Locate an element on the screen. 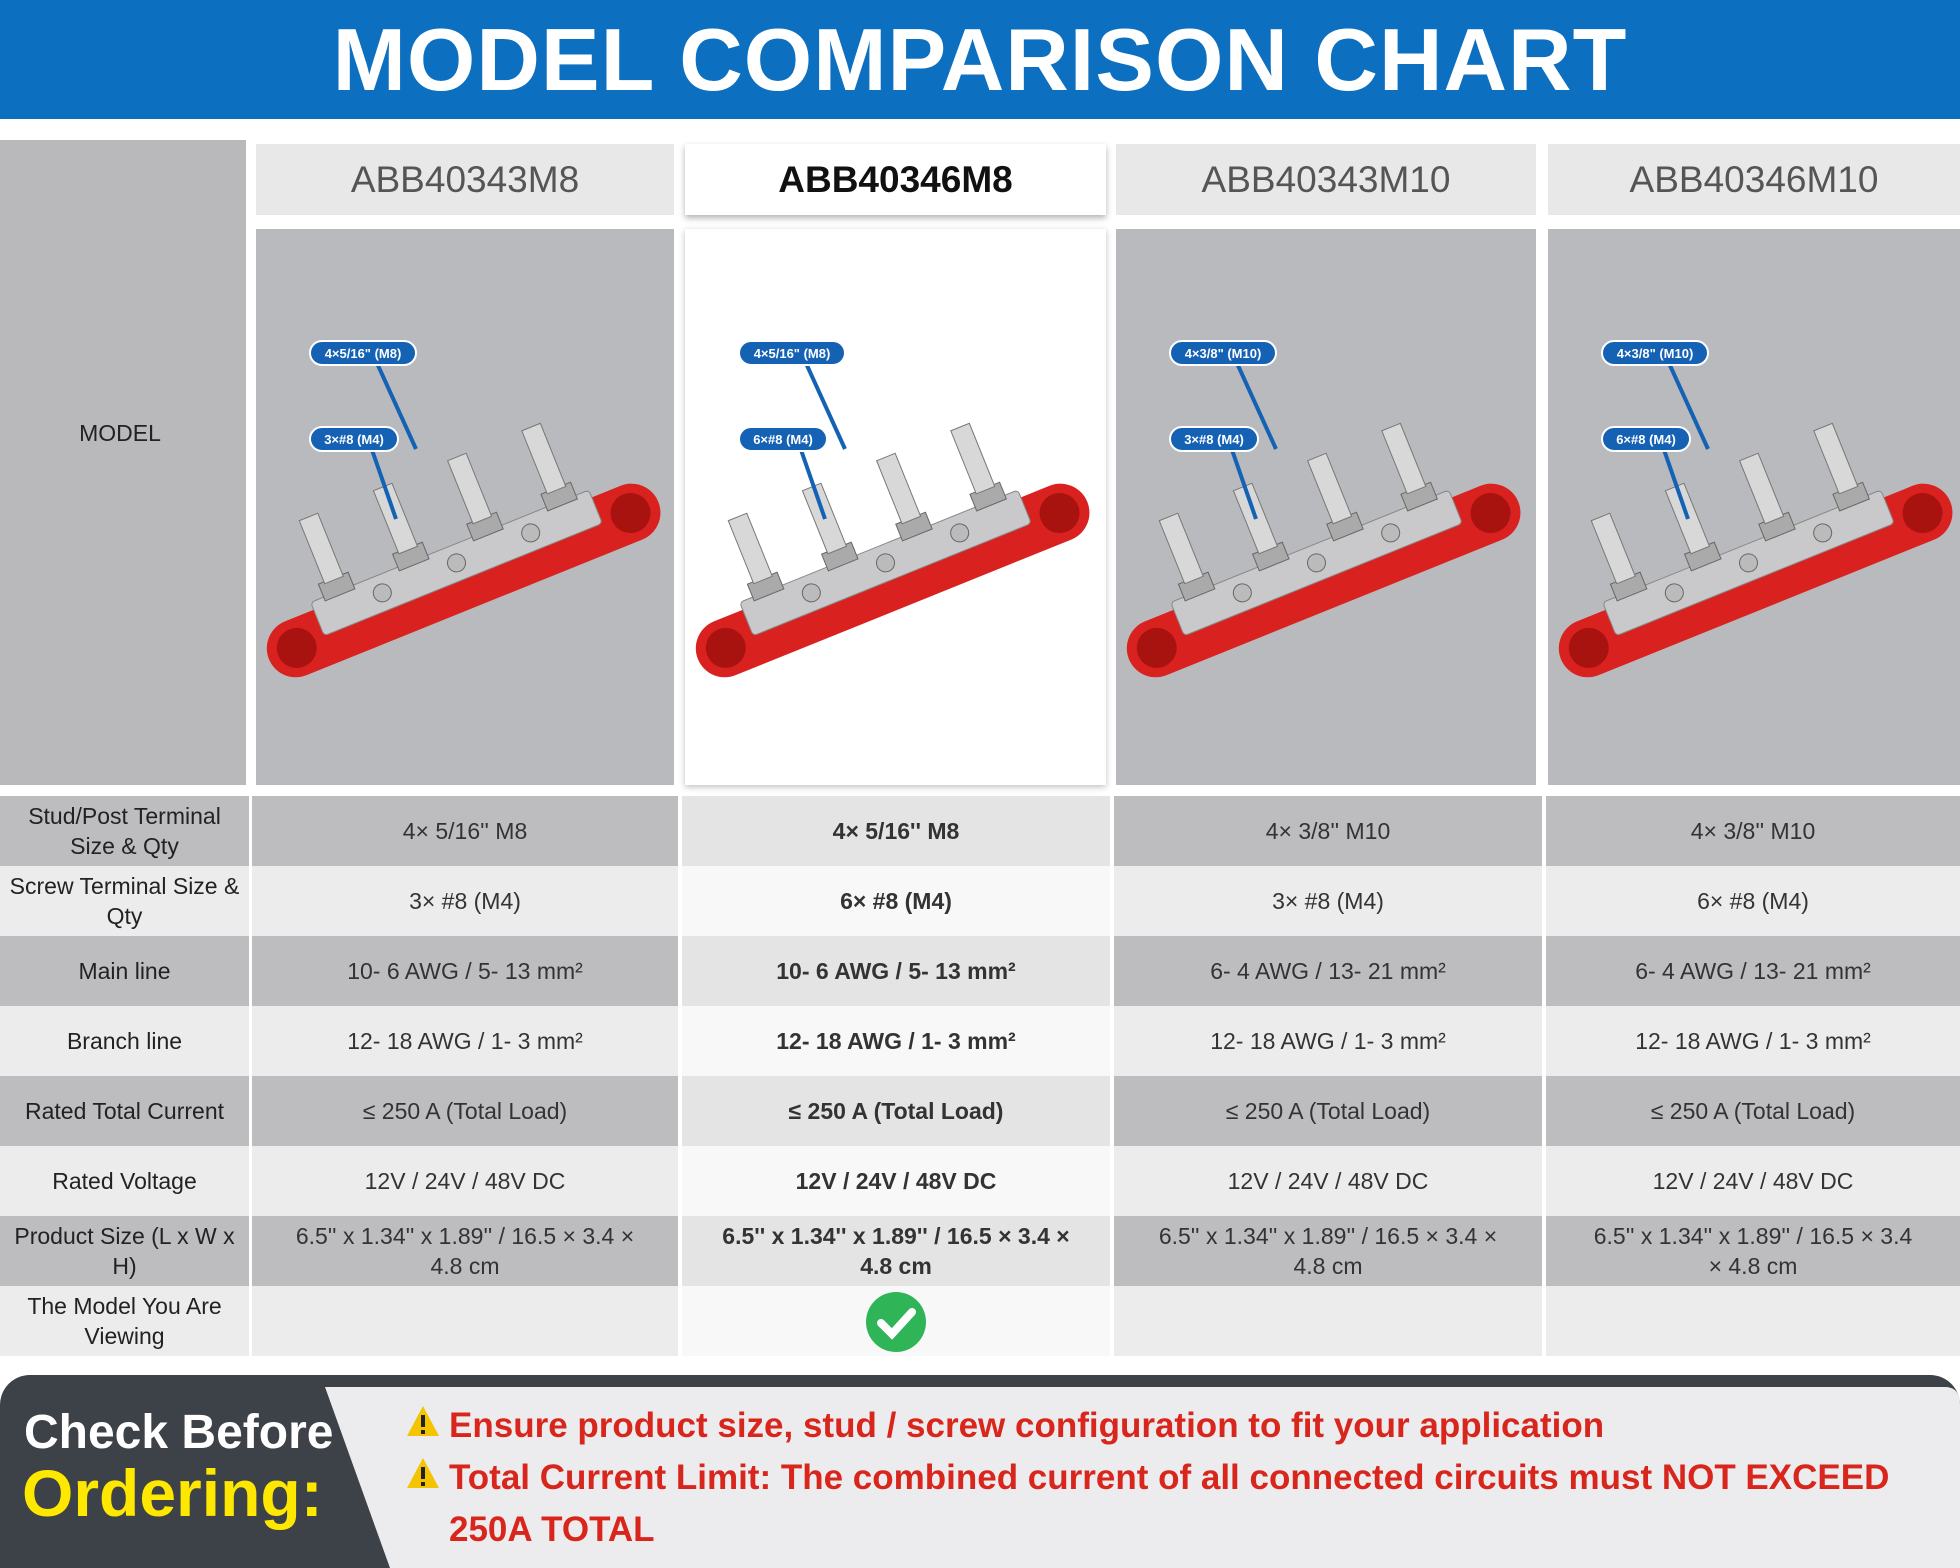 This screenshot has height=1568, width=1960. model-header: ABB40346M8 is located at coordinates (895, 179).